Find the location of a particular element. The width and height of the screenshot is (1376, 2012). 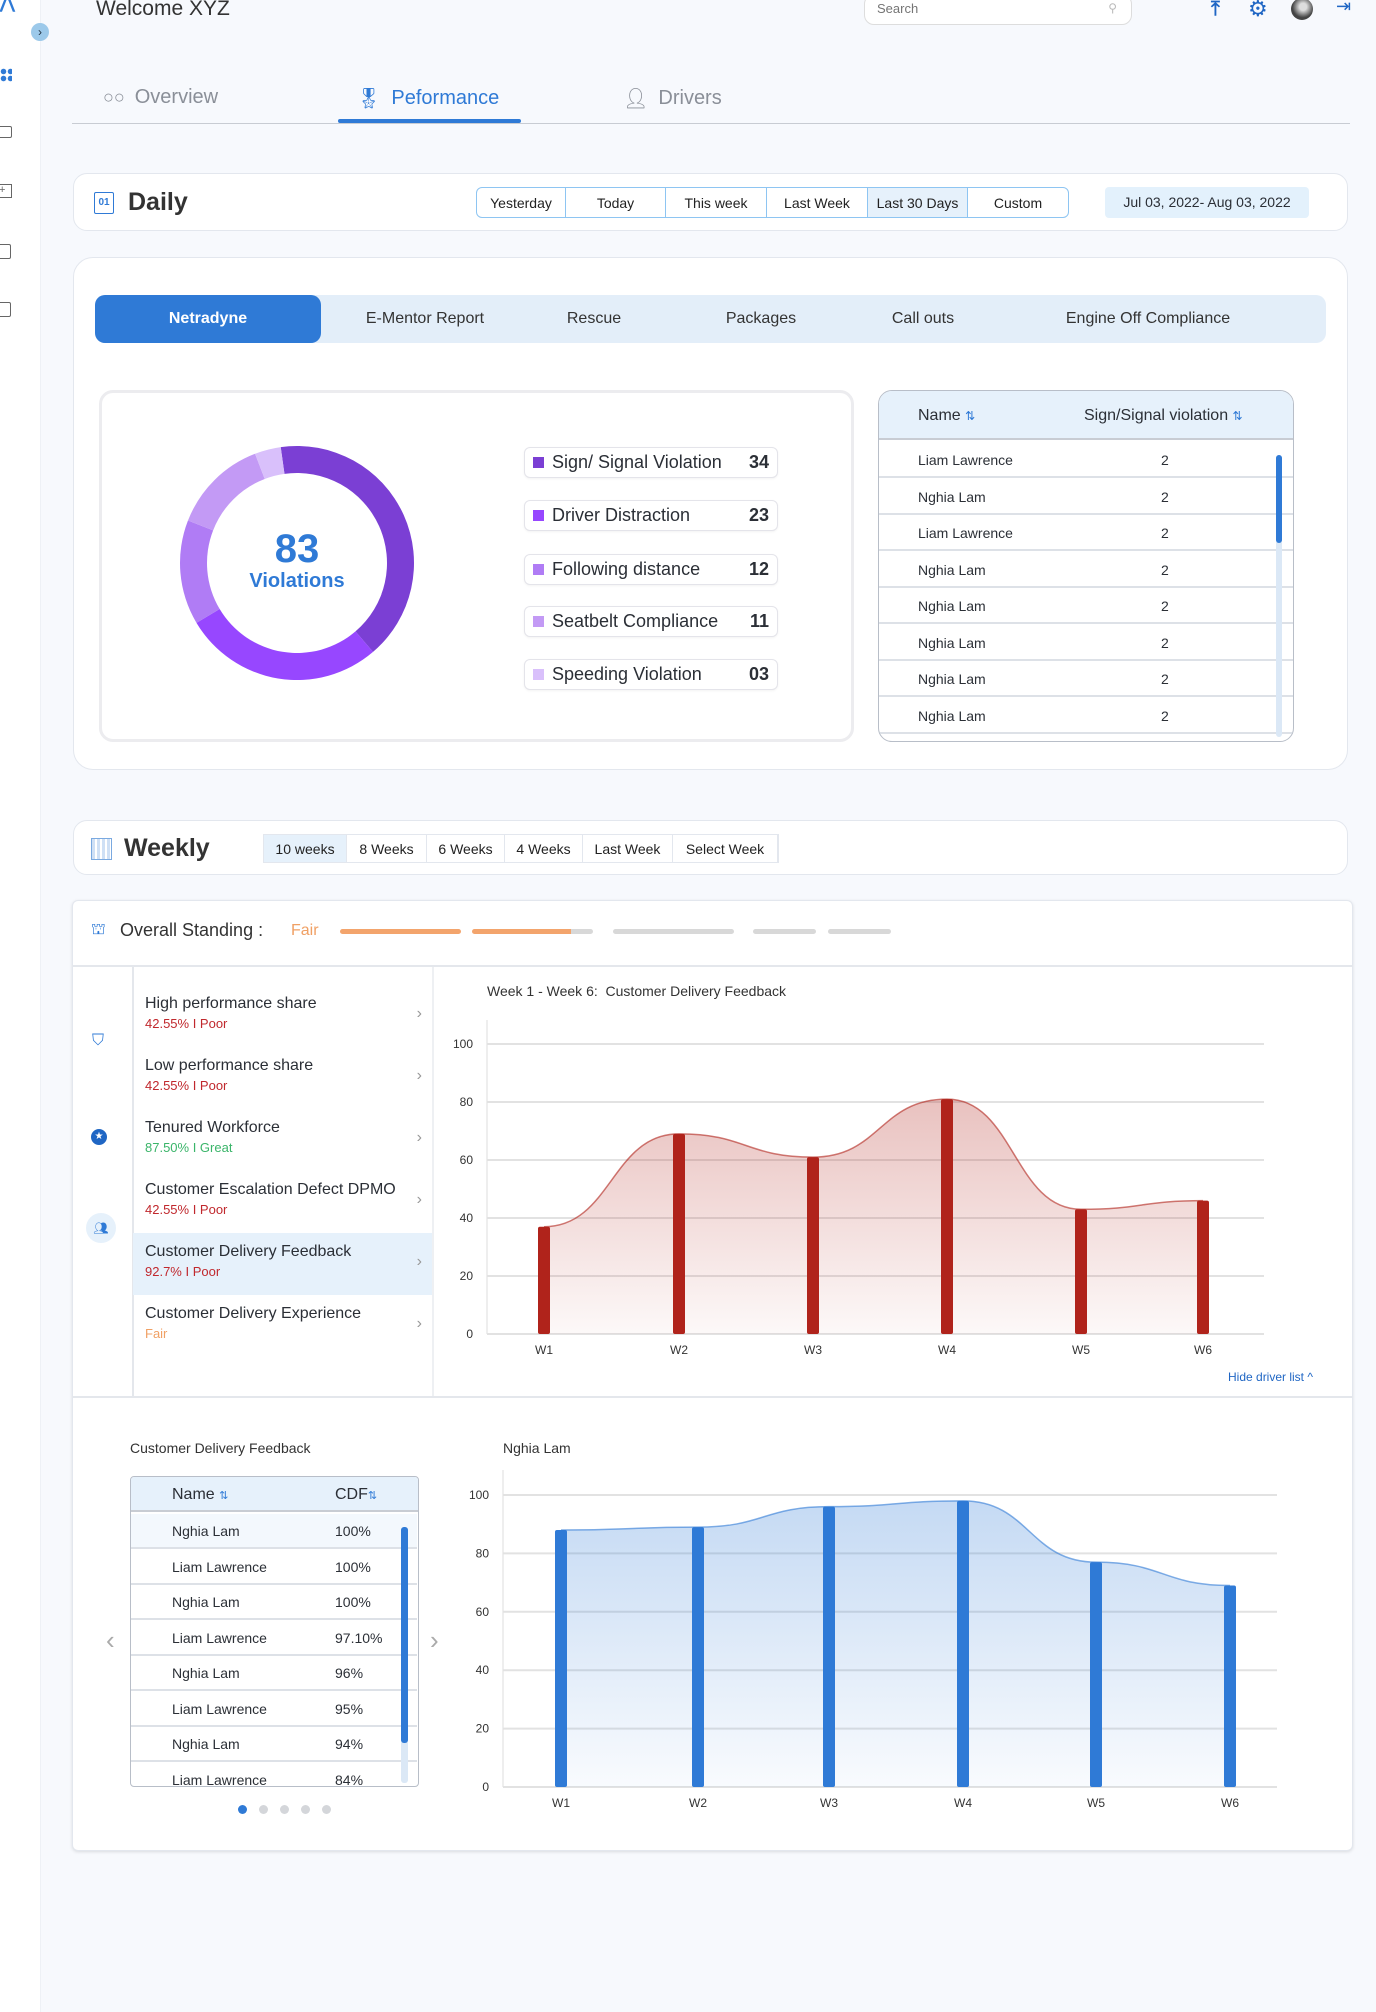

table-row: Liam Lawrence 100% is located at coordinates (274, 1567).